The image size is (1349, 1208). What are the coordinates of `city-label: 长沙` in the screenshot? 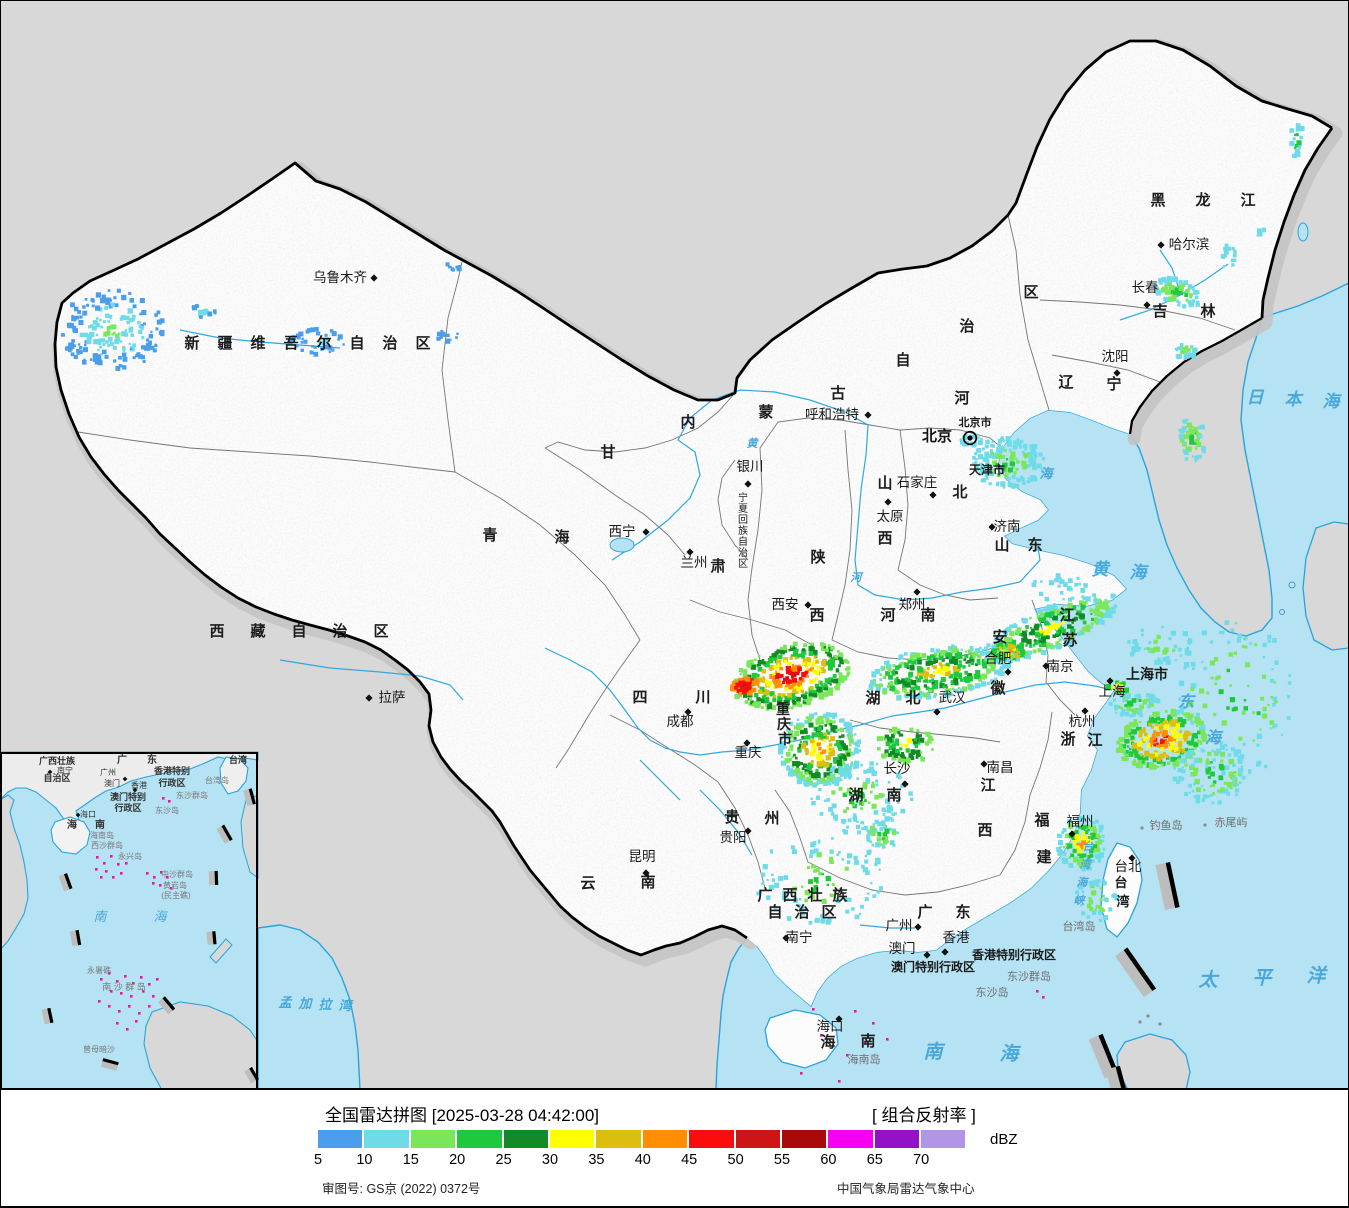 It's located at (897, 768).